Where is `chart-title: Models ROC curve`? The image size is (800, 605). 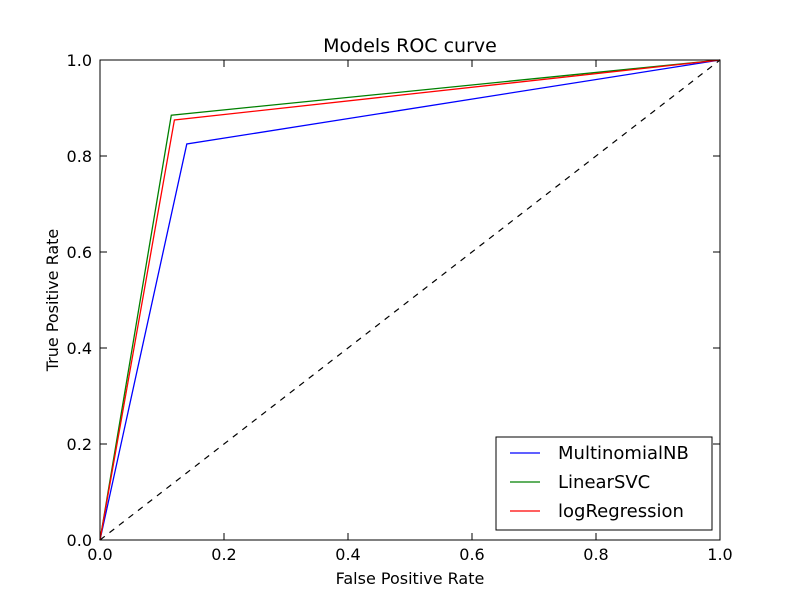 chart-title: Models ROC curve is located at coordinates (410, 46).